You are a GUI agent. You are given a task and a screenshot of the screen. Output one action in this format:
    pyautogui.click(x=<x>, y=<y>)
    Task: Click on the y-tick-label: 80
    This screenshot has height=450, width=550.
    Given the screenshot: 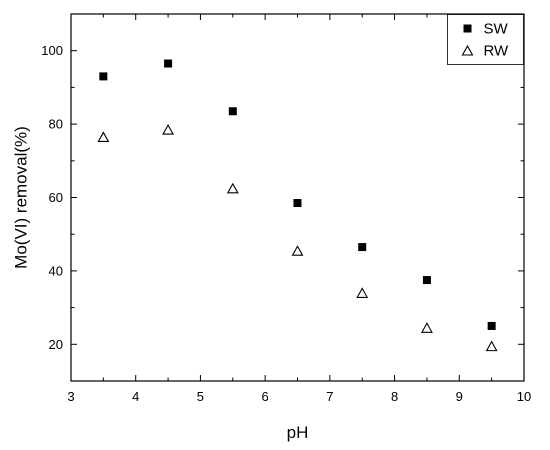 What is the action you would take?
    pyautogui.click(x=56, y=124)
    